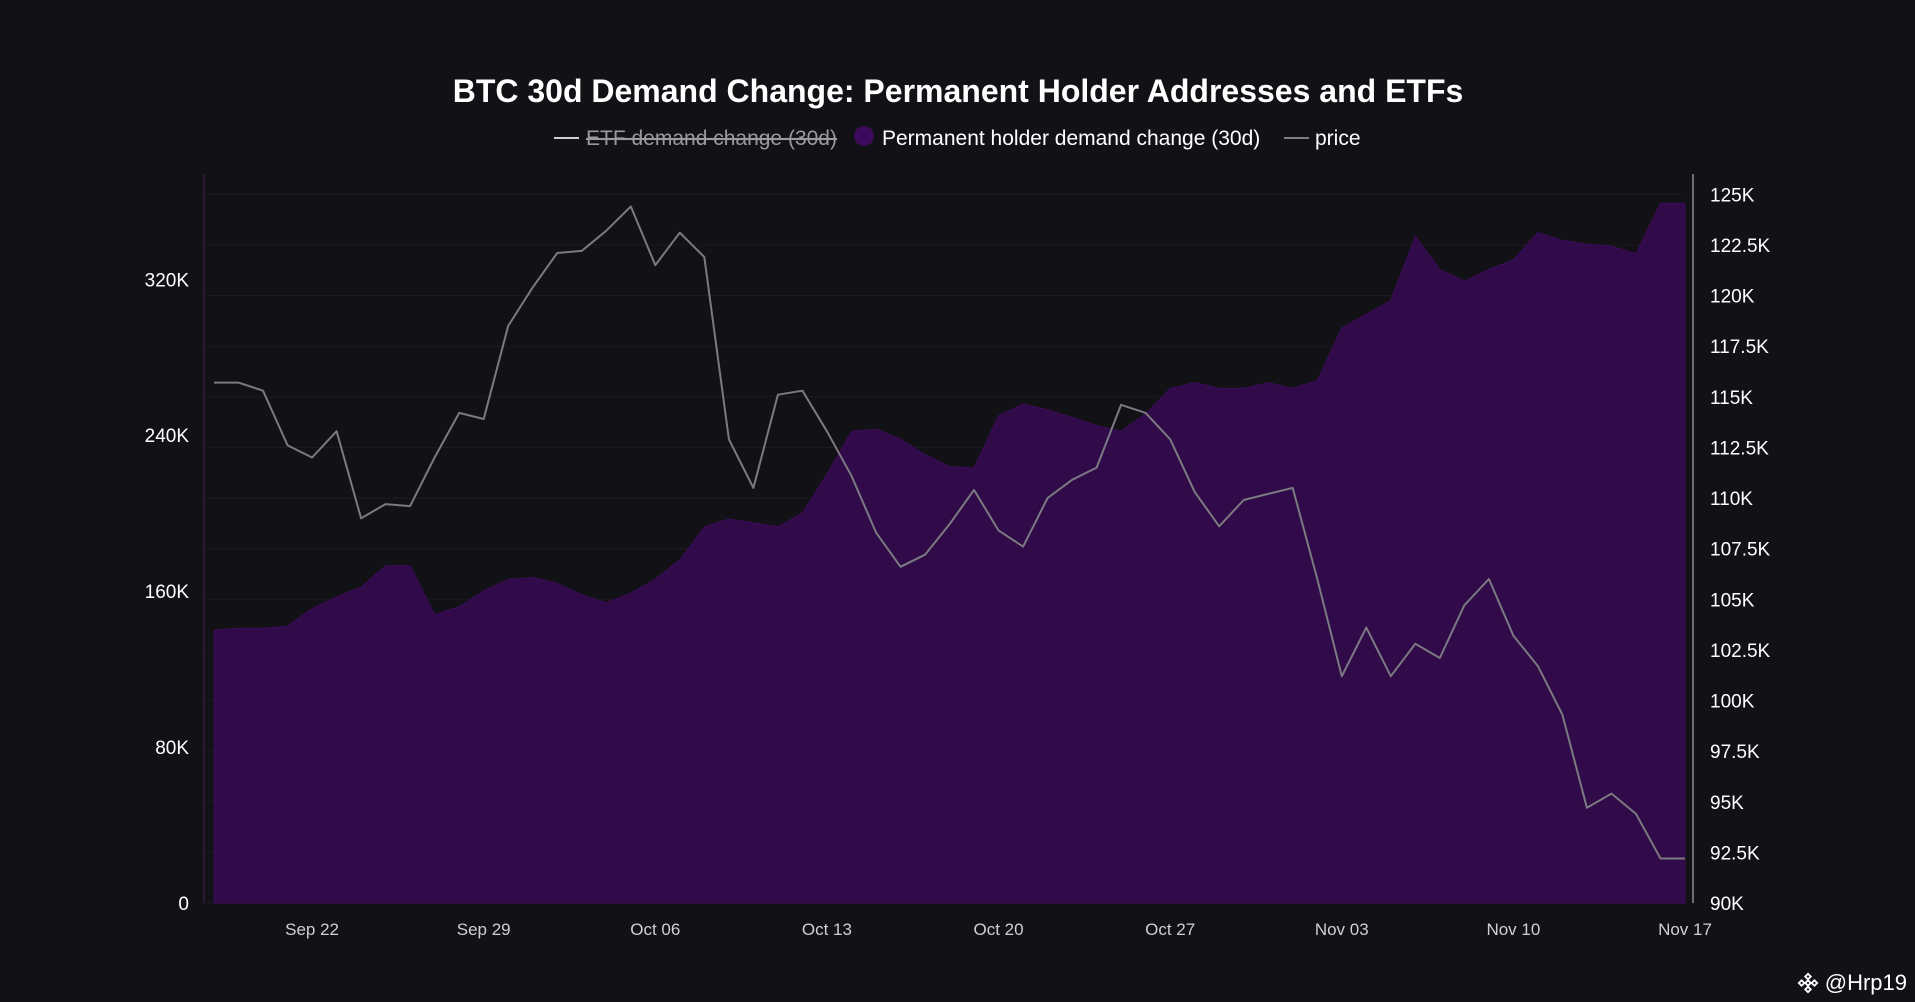 The width and height of the screenshot is (1915, 1002). What do you see at coordinates (1732, 600) in the screenshot?
I see `right-tick-label: 105K` at bounding box center [1732, 600].